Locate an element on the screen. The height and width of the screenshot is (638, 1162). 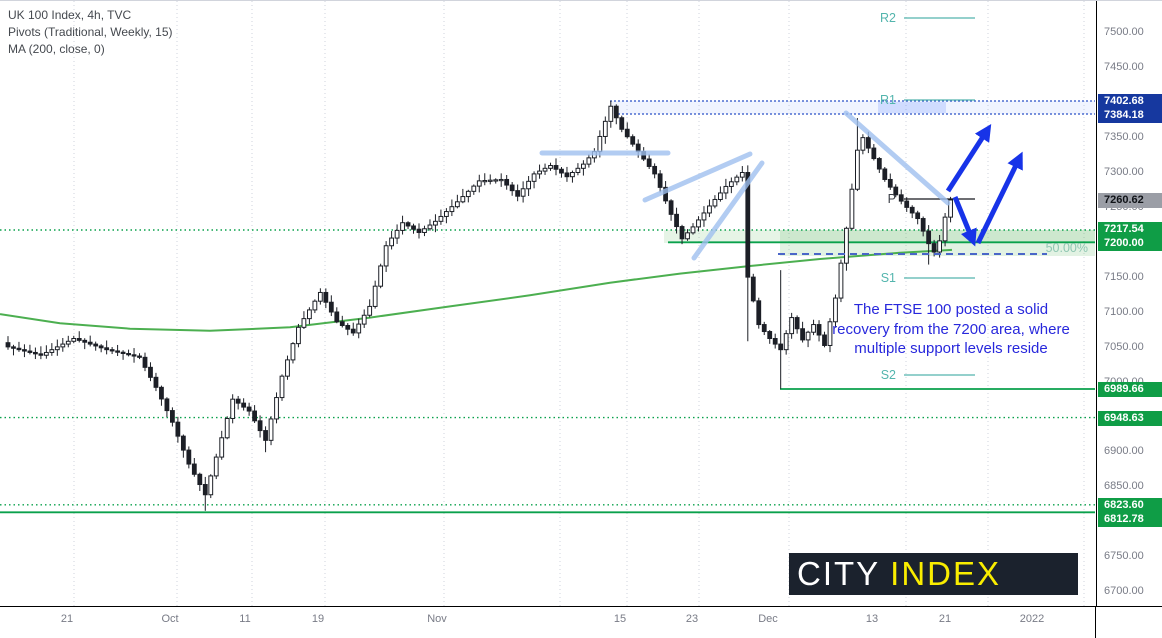
price-badge-7200-00: 7200.00 is located at coordinates (1130, 243).